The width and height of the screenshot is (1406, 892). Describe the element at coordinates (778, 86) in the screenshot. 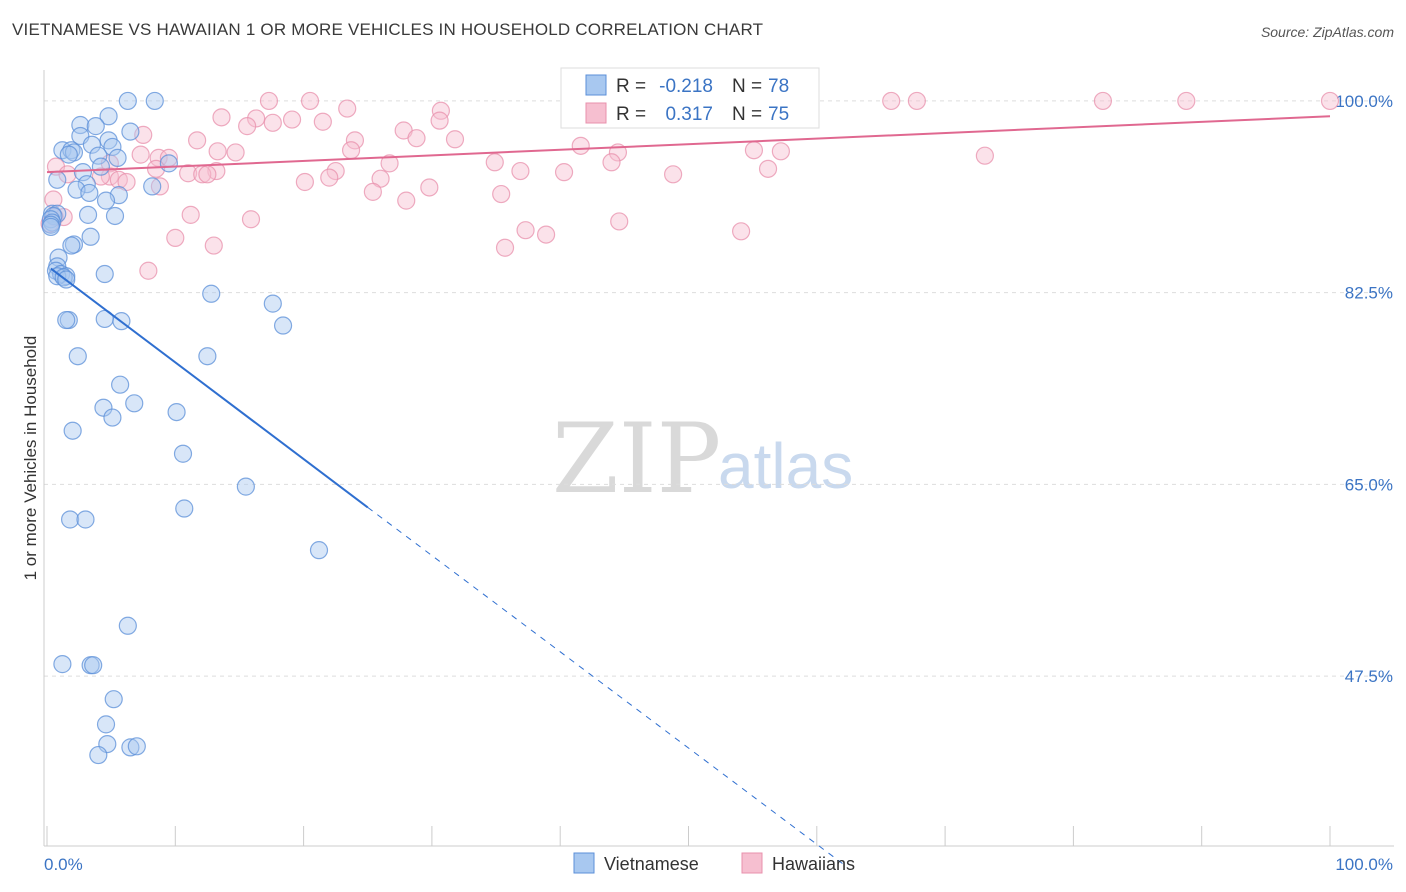

I see `vietnamese-n-value: 78` at that location.